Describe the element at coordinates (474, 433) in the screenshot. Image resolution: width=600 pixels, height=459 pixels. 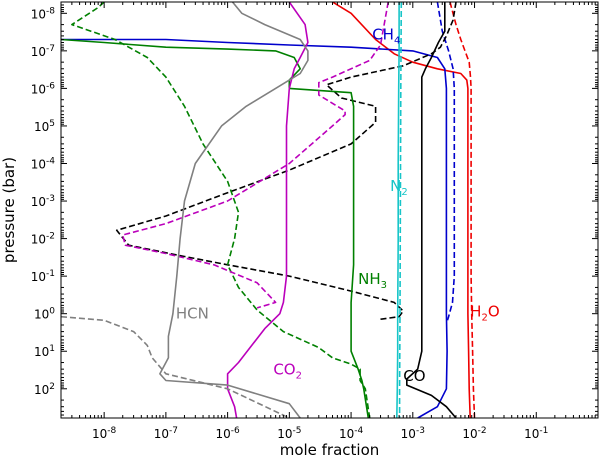
I see `x-tick-label: 10-2` at that location.